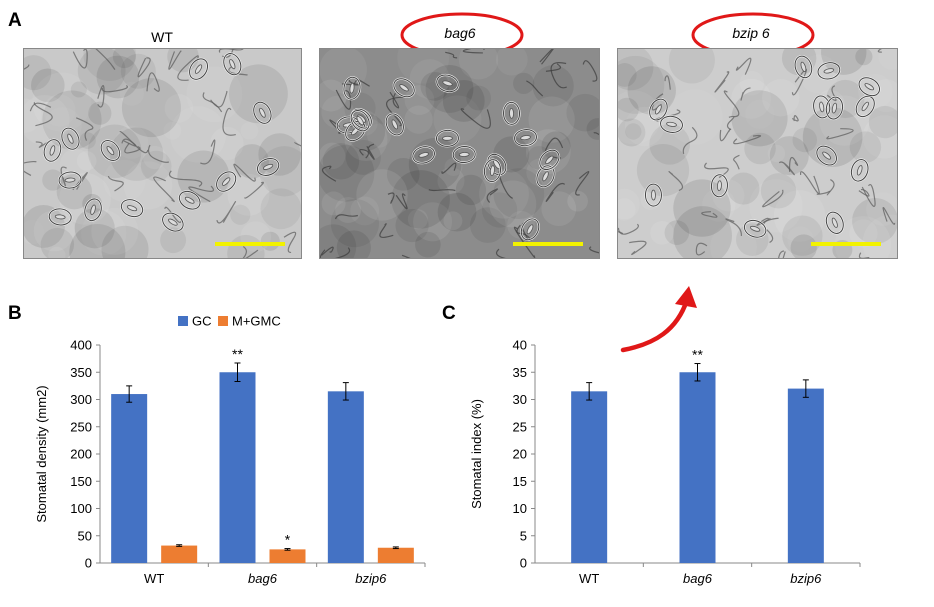 The image size is (934, 607). What do you see at coordinates (449, 313) in the screenshot?
I see `panel-letter-c: C` at bounding box center [449, 313].